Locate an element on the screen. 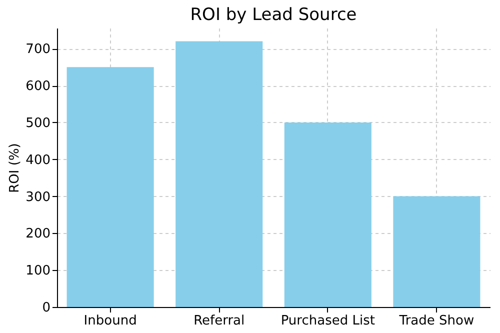 The image size is (500, 333). y-tick-label: 500 is located at coordinates (38, 123).